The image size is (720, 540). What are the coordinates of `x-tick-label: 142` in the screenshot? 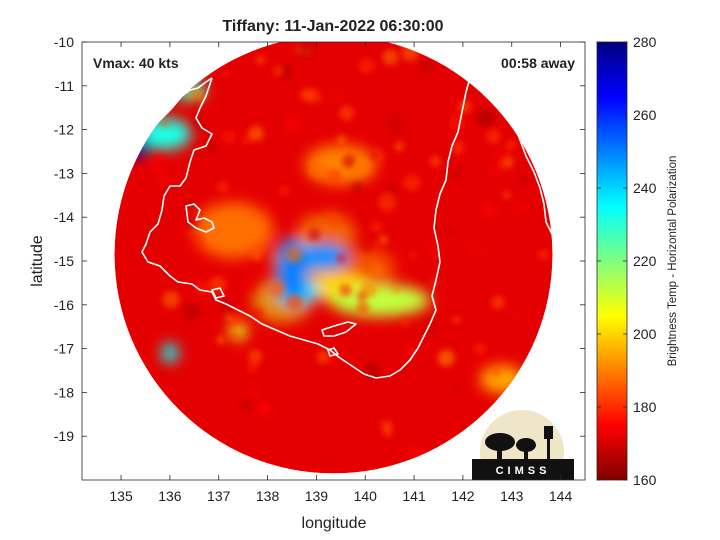 It's located at (463, 496).